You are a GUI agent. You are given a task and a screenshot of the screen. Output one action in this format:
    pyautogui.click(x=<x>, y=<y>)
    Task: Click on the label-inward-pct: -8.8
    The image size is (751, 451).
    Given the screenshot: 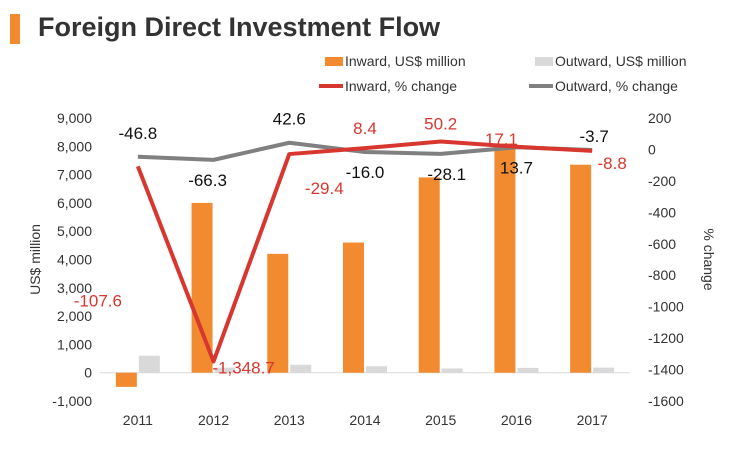 What is the action you would take?
    pyautogui.click(x=611, y=163)
    